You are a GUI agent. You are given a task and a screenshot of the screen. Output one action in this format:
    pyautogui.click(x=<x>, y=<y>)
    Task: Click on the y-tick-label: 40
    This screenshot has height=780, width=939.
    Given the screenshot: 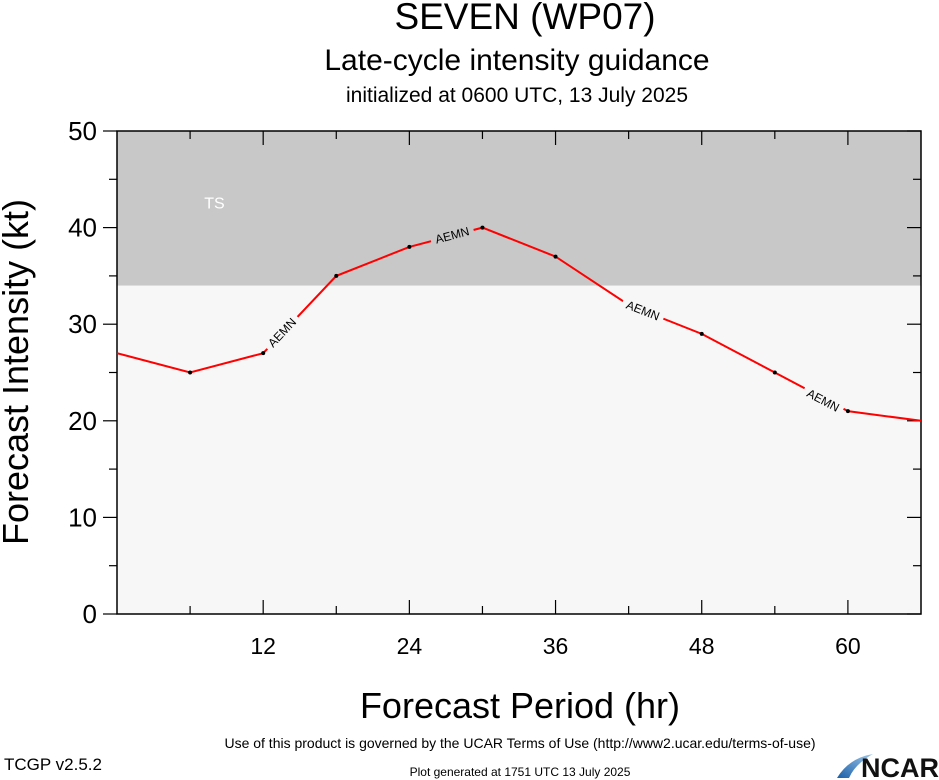 What is the action you would take?
    pyautogui.click(x=82, y=228)
    